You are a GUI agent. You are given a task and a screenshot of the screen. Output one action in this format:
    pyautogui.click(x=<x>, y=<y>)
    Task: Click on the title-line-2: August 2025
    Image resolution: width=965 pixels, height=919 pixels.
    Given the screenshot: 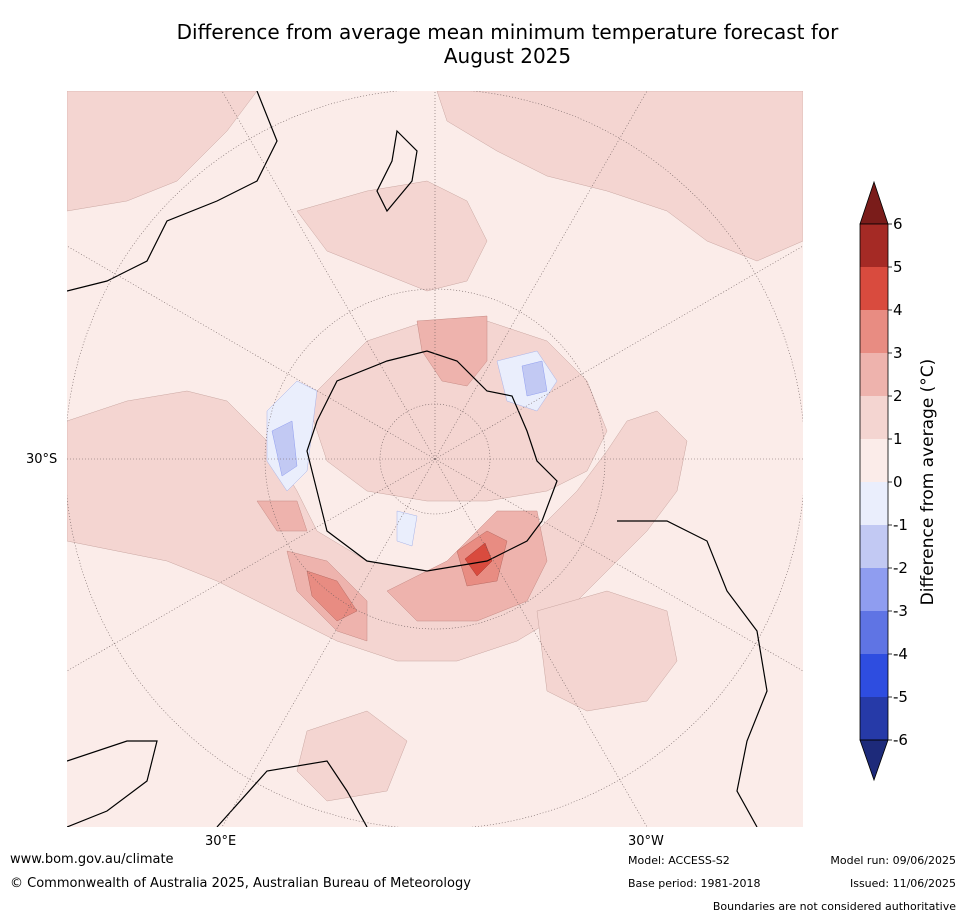 What is the action you would take?
    pyautogui.click(x=507, y=56)
    